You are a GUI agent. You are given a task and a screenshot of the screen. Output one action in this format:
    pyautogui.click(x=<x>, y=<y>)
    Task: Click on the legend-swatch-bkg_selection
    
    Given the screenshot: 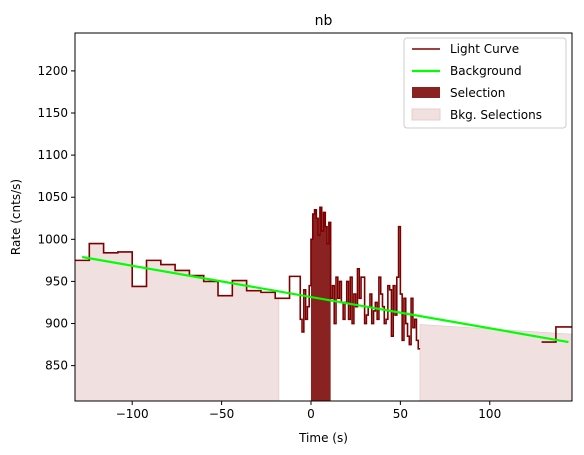 What is the action you would take?
    pyautogui.click(x=426, y=114)
    